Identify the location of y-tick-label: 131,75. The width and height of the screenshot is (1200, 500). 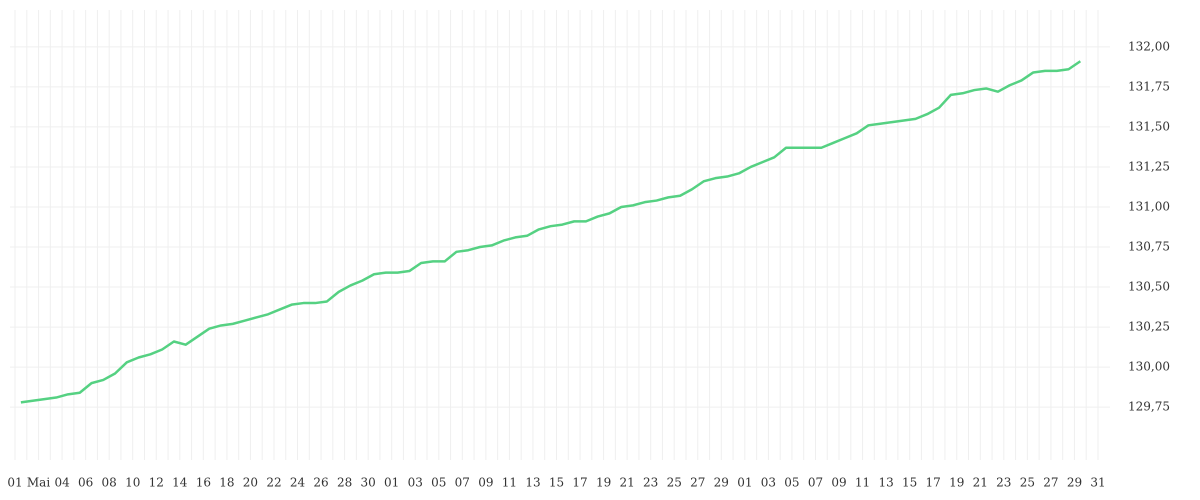
(1149, 86).